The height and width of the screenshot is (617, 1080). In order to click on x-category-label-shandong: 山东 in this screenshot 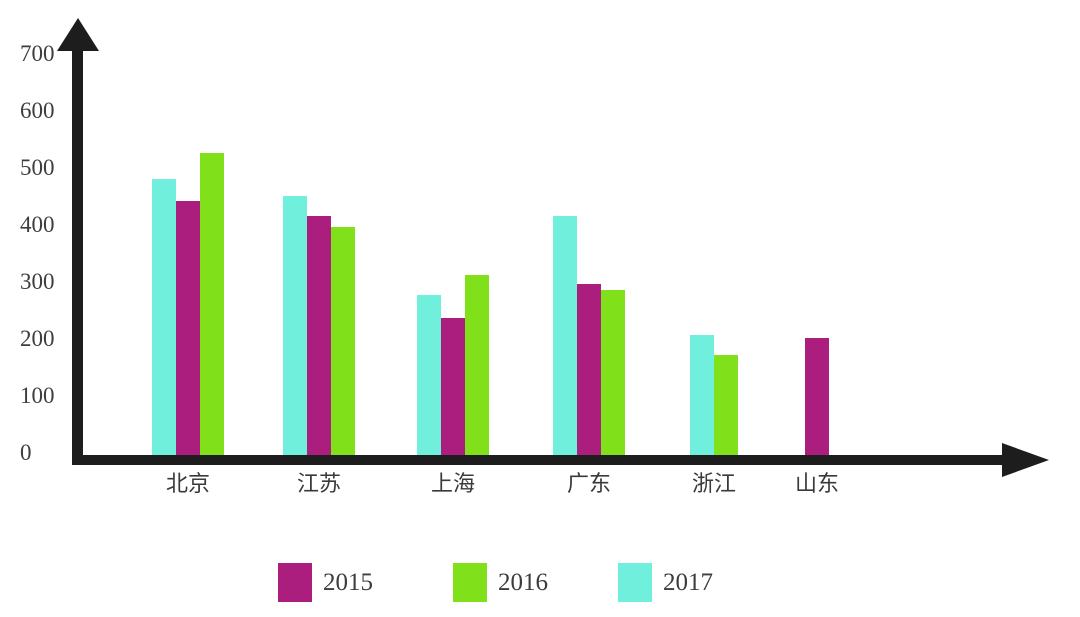, I will do `click(816, 483)`.